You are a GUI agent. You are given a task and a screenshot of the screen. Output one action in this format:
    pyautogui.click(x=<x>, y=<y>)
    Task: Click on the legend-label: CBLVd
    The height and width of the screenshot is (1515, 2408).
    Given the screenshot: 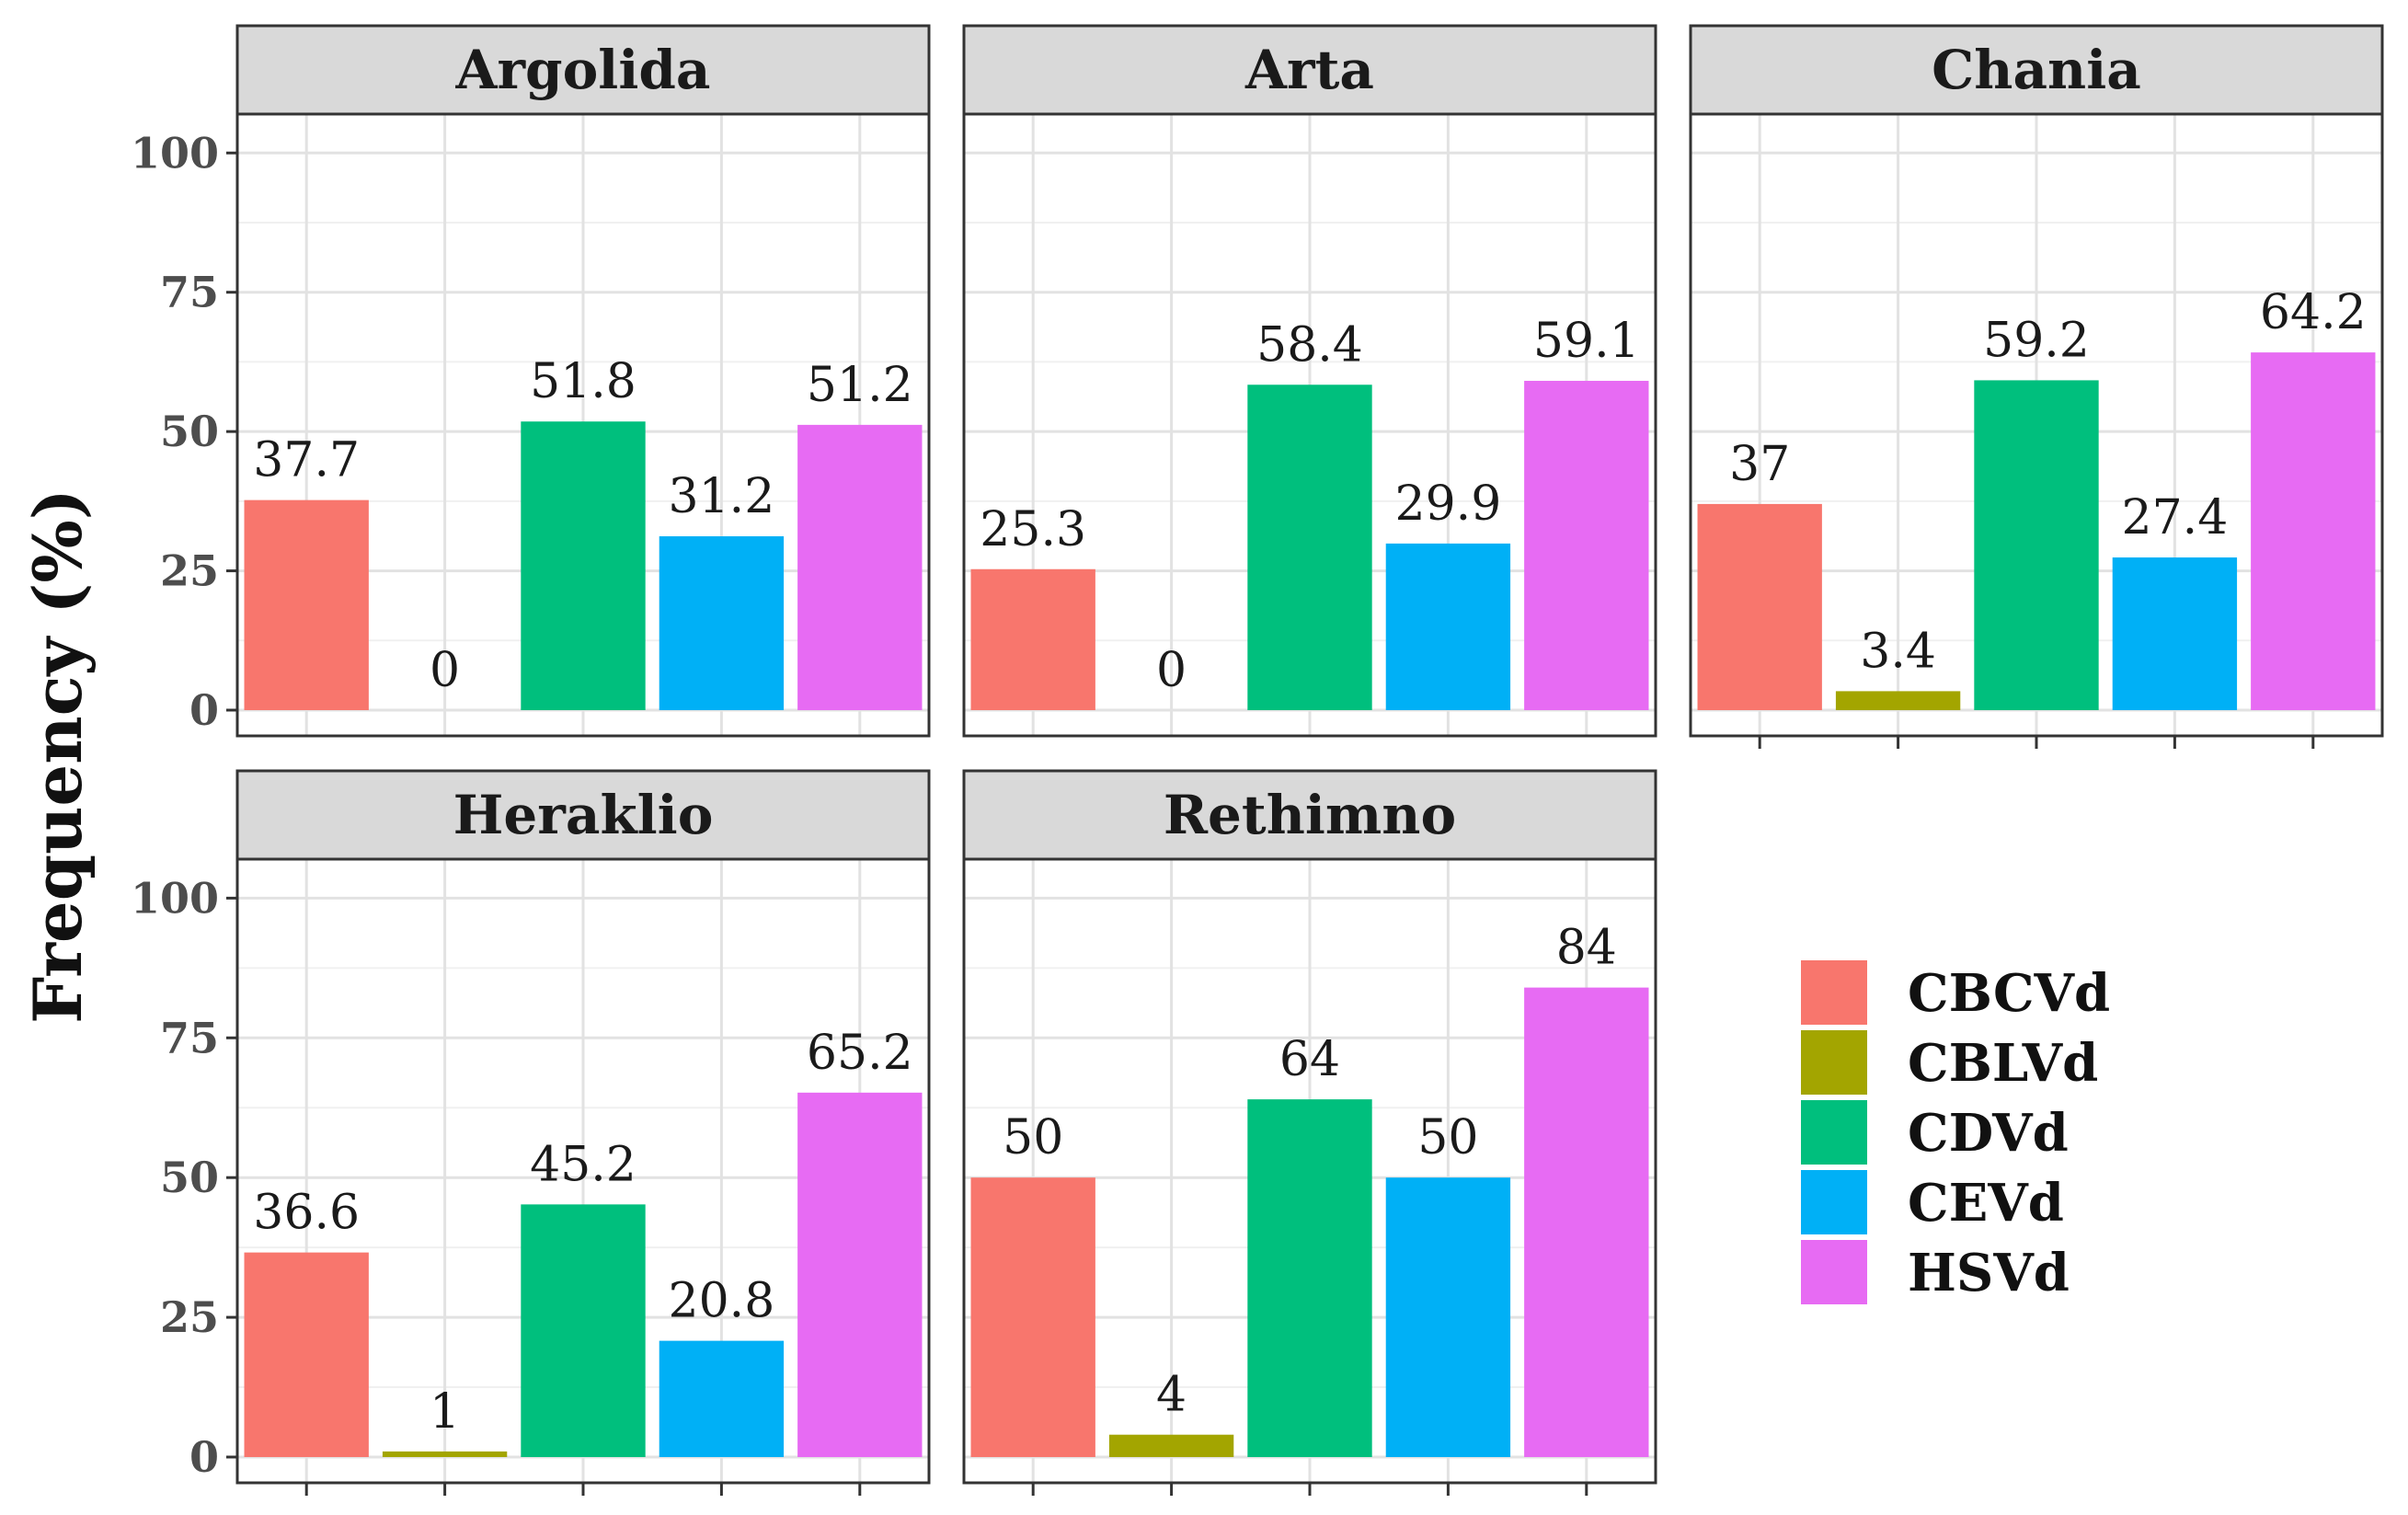 What is the action you would take?
    pyautogui.click(x=2003, y=1063)
    